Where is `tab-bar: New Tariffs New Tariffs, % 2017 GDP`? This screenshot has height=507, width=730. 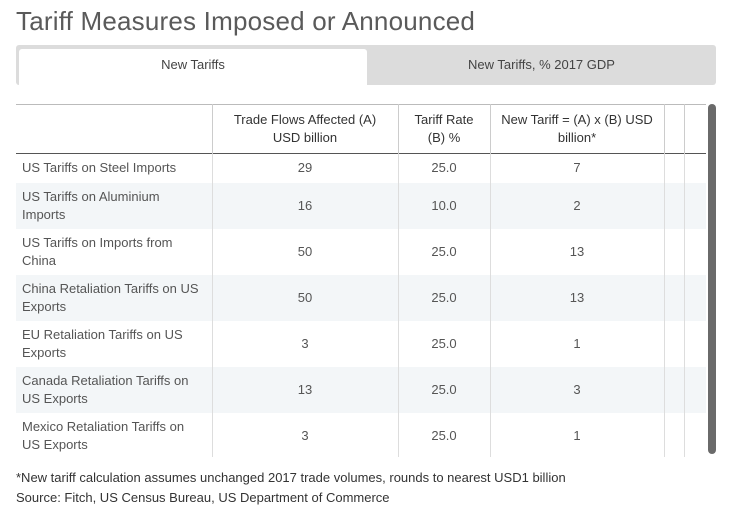 tab-bar: New Tariffs New Tariffs, % 2017 GDP is located at coordinates (366, 65).